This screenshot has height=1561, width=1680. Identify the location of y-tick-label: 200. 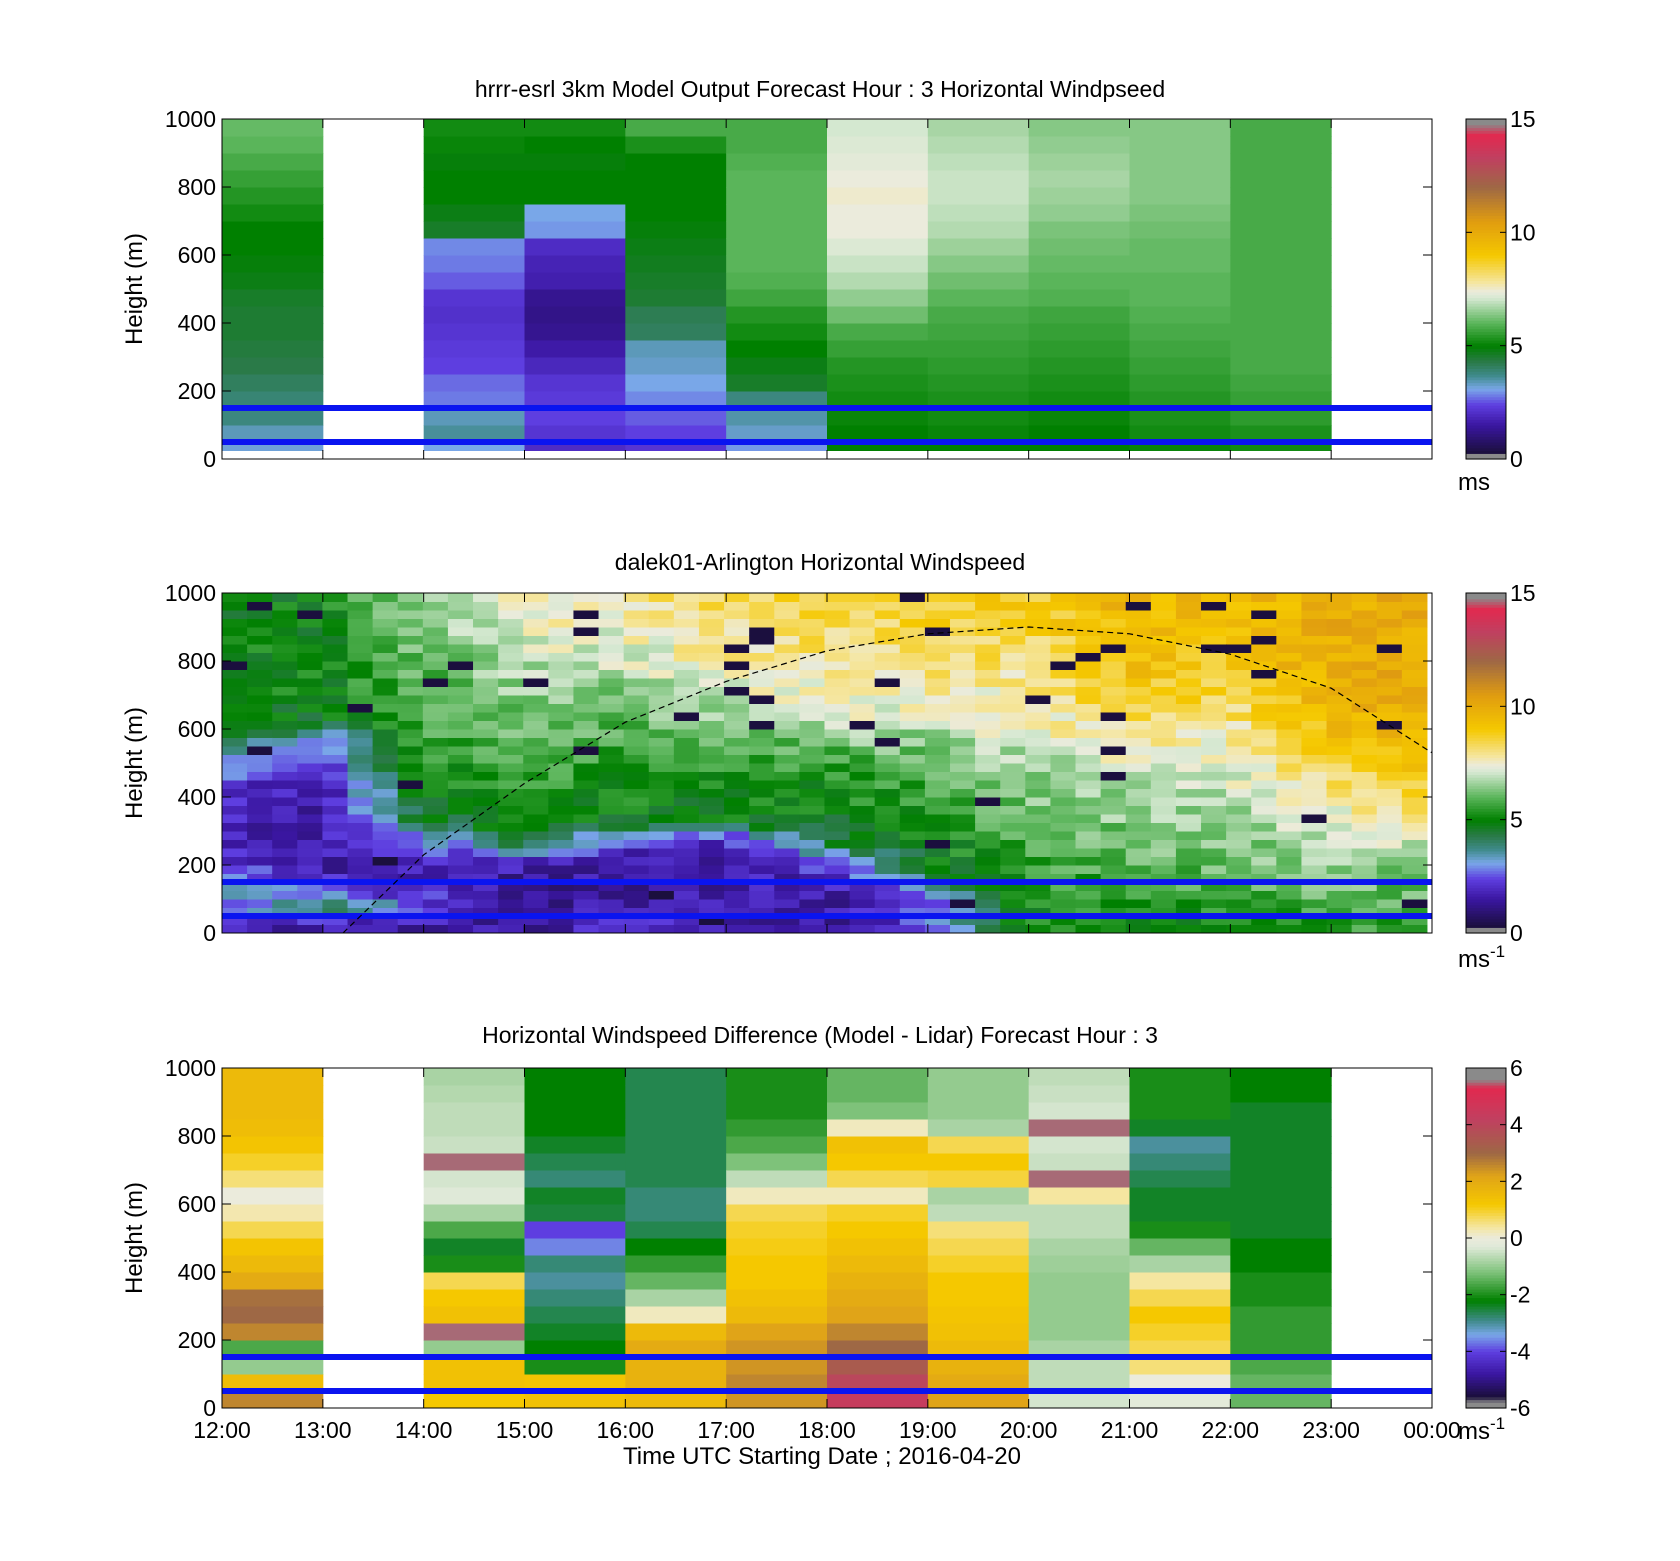
(197, 391).